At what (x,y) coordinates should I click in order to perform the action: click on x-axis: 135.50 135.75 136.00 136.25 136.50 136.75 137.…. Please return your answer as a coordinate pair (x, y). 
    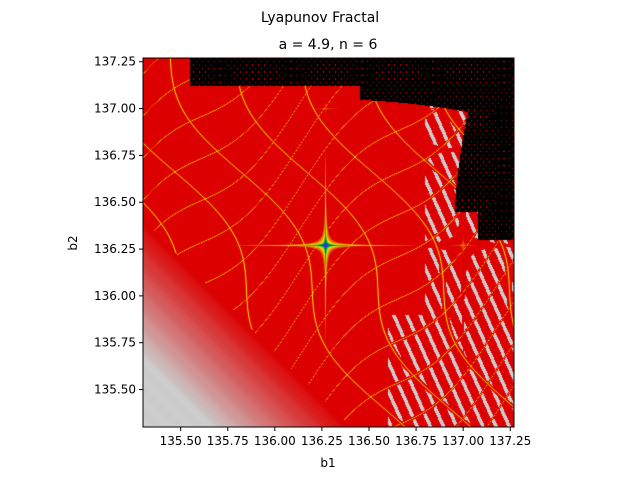
    Looking at the image, I should click on (345, 437).